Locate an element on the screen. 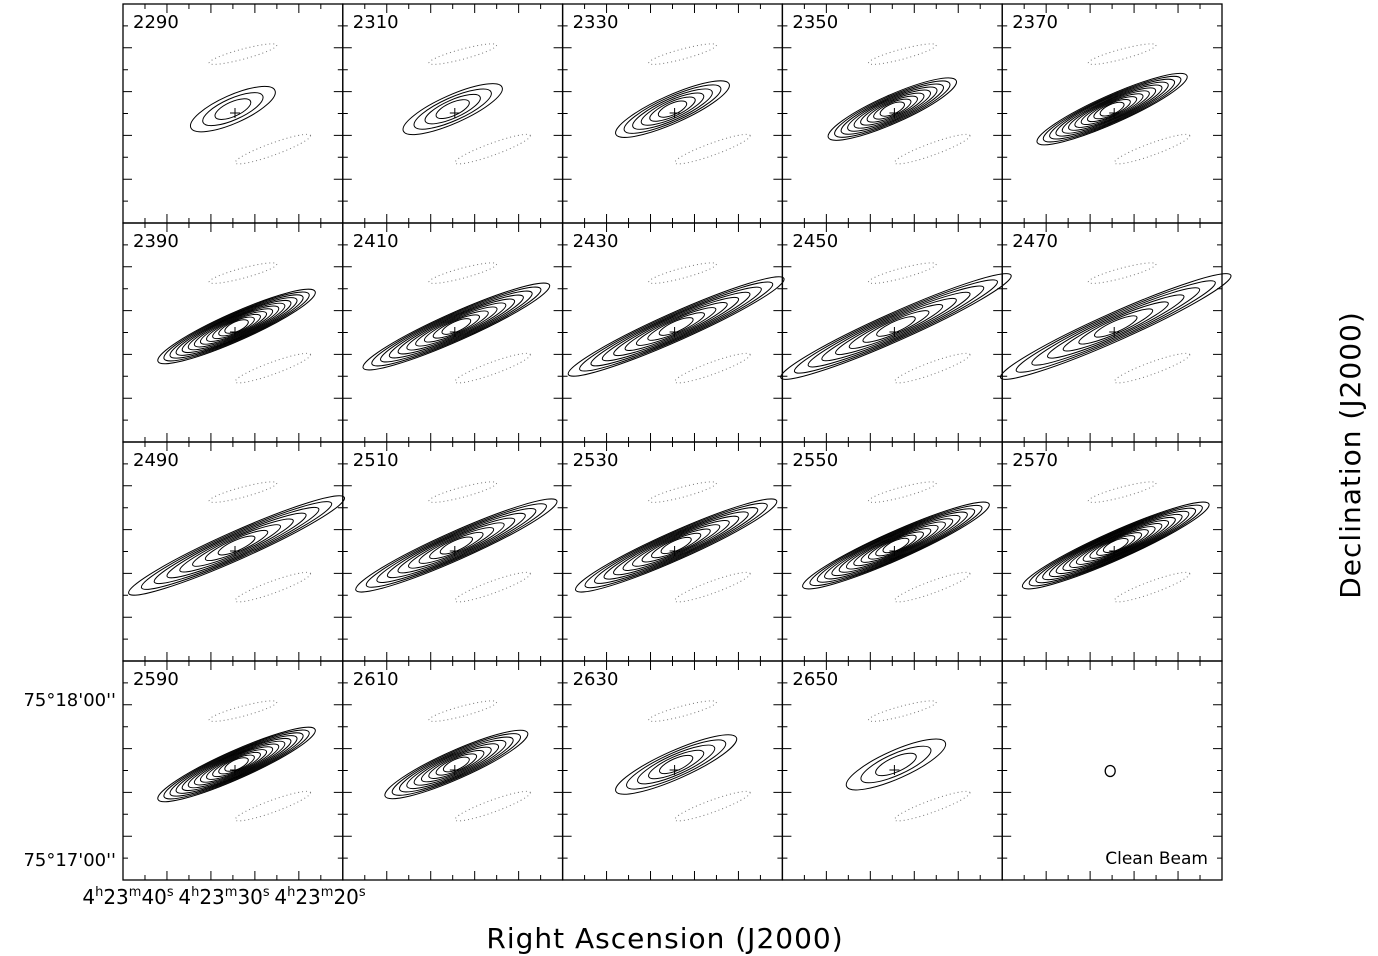 The width and height of the screenshot is (1378, 956). x-tick-label: 4h23m40s is located at coordinates (128, 897).